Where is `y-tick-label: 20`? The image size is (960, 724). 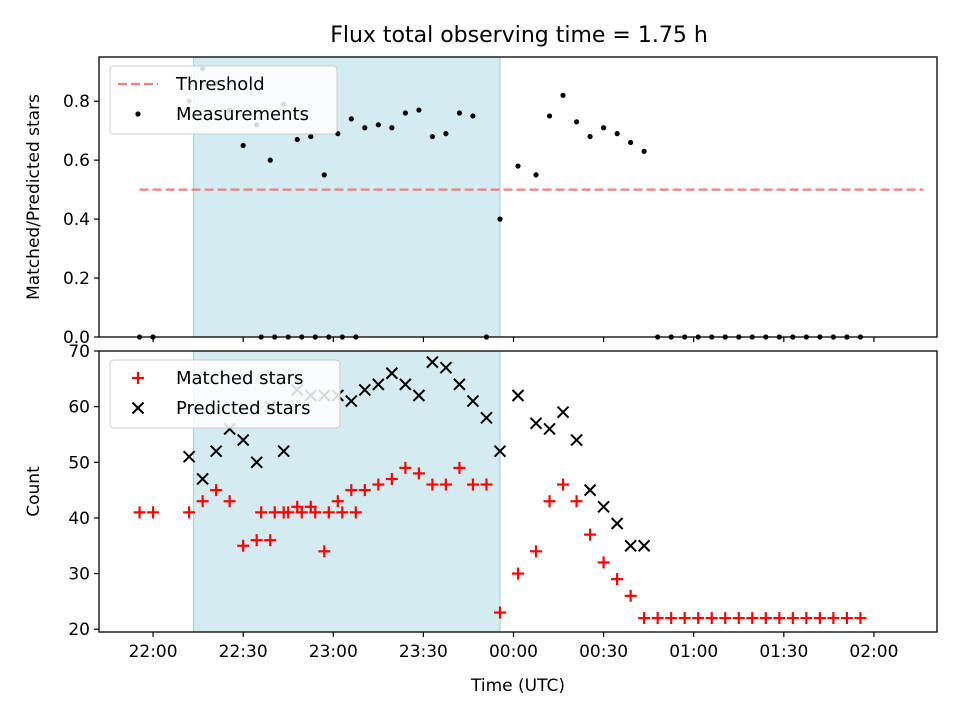
y-tick-label: 20 is located at coordinates (79, 630).